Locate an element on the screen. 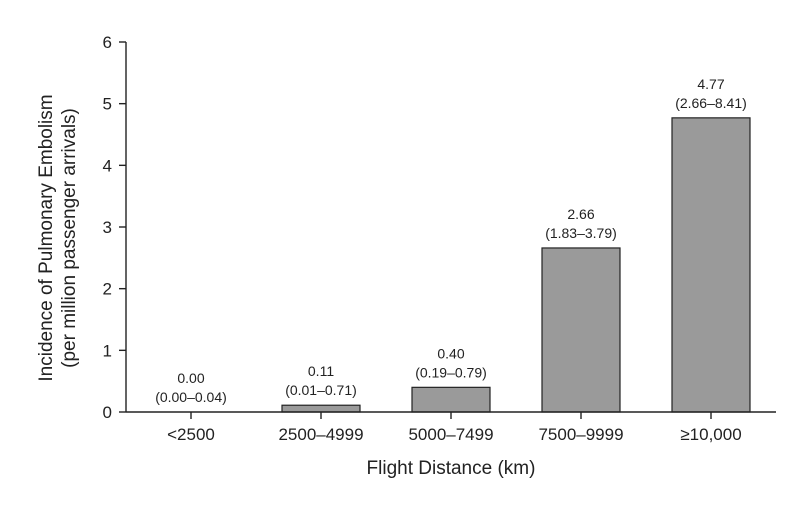 The height and width of the screenshot is (509, 802). y-tick-label: 4 is located at coordinates (107, 165).